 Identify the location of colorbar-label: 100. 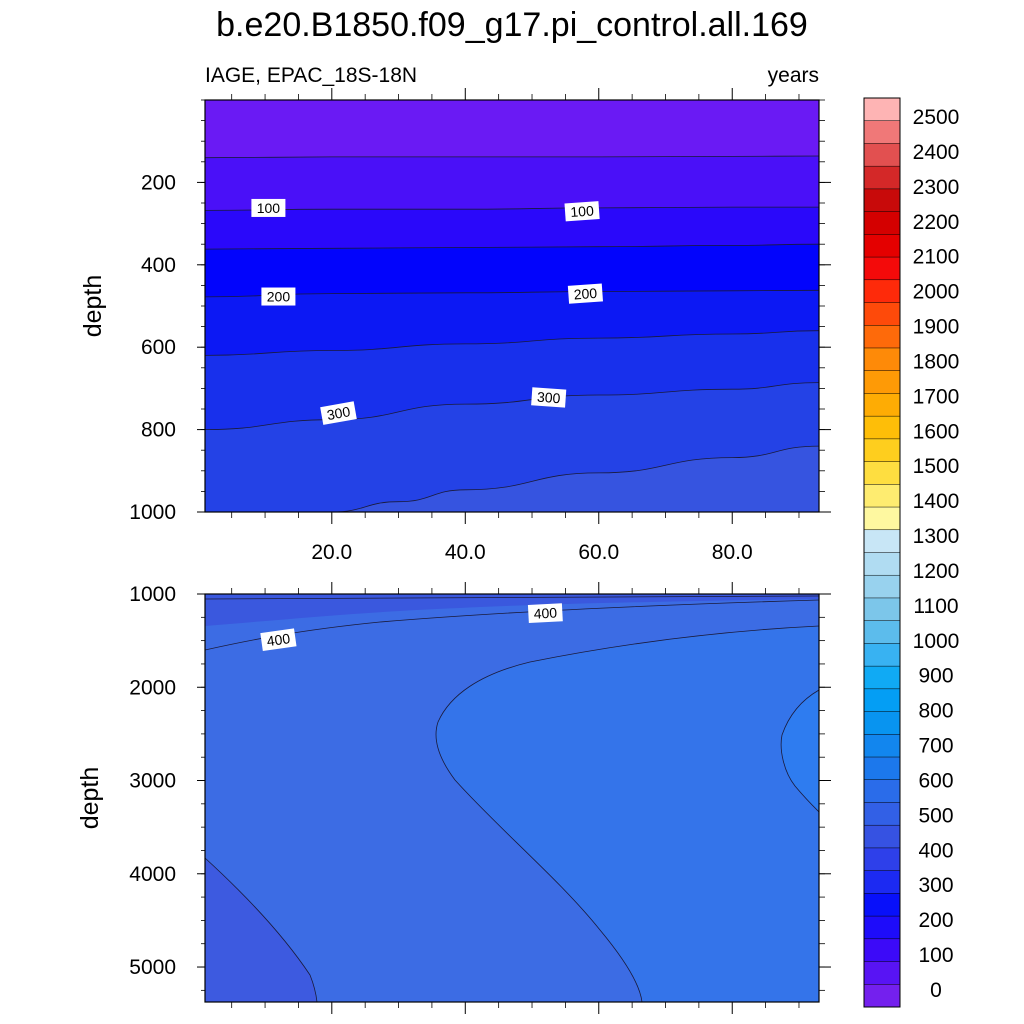
(935, 955).